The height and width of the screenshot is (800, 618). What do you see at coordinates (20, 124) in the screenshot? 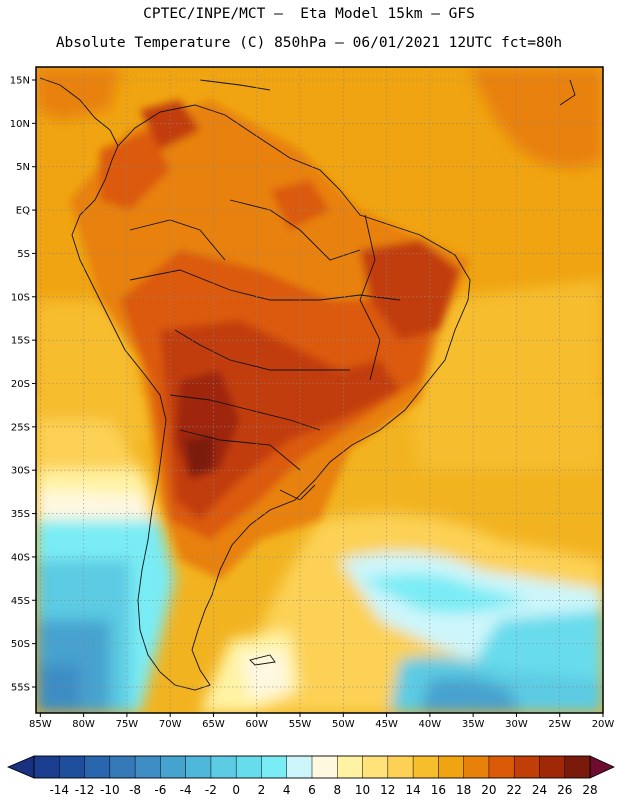
I see `lat-label: 10N` at bounding box center [20, 124].